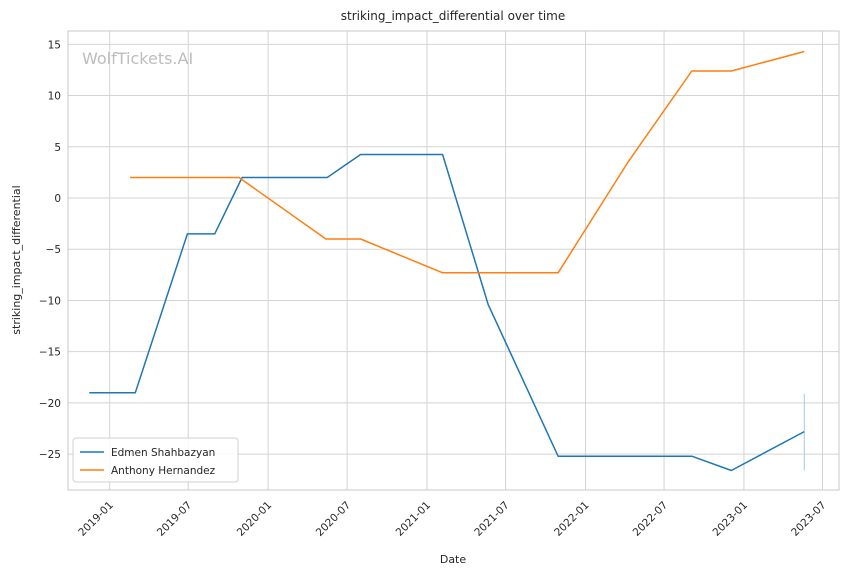 Image resolution: width=856 pixels, height=575 pixels. What do you see at coordinates (137, 58) in the screenshot?
I see `watermark: WolfTickets.AI` at bounding box center [137, 58].